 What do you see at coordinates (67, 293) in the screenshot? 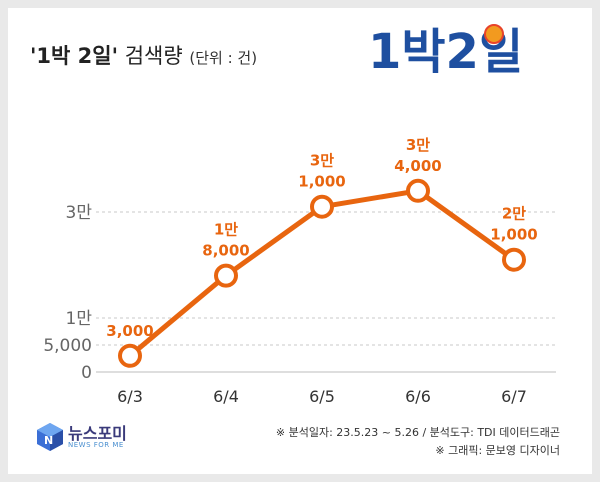
I see `y-tick-layer: 0 5,000 1만 3만` at bounding box center [67, 293].